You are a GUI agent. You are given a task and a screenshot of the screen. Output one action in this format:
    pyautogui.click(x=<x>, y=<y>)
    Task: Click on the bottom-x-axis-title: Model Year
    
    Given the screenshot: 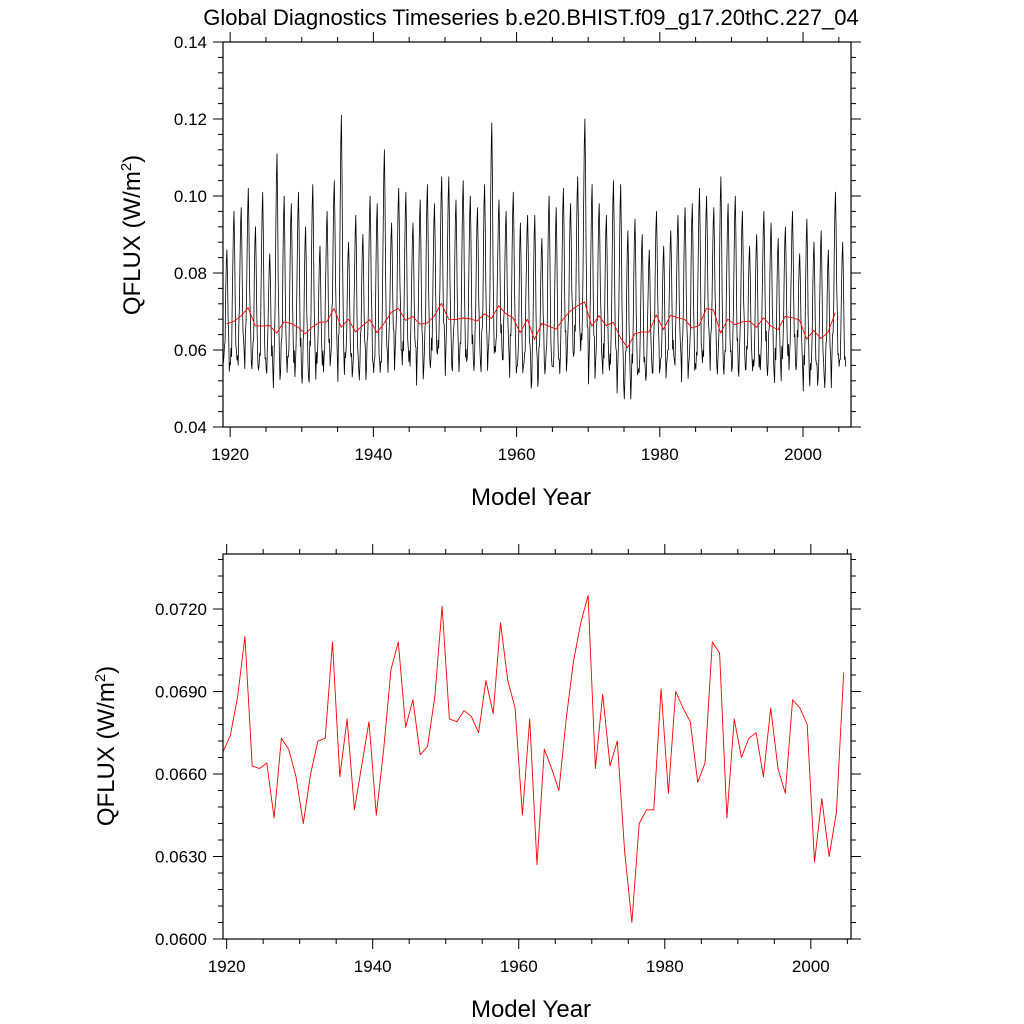 What is the action you would take?
    pyautogui.click(x=531, y=1009)
    